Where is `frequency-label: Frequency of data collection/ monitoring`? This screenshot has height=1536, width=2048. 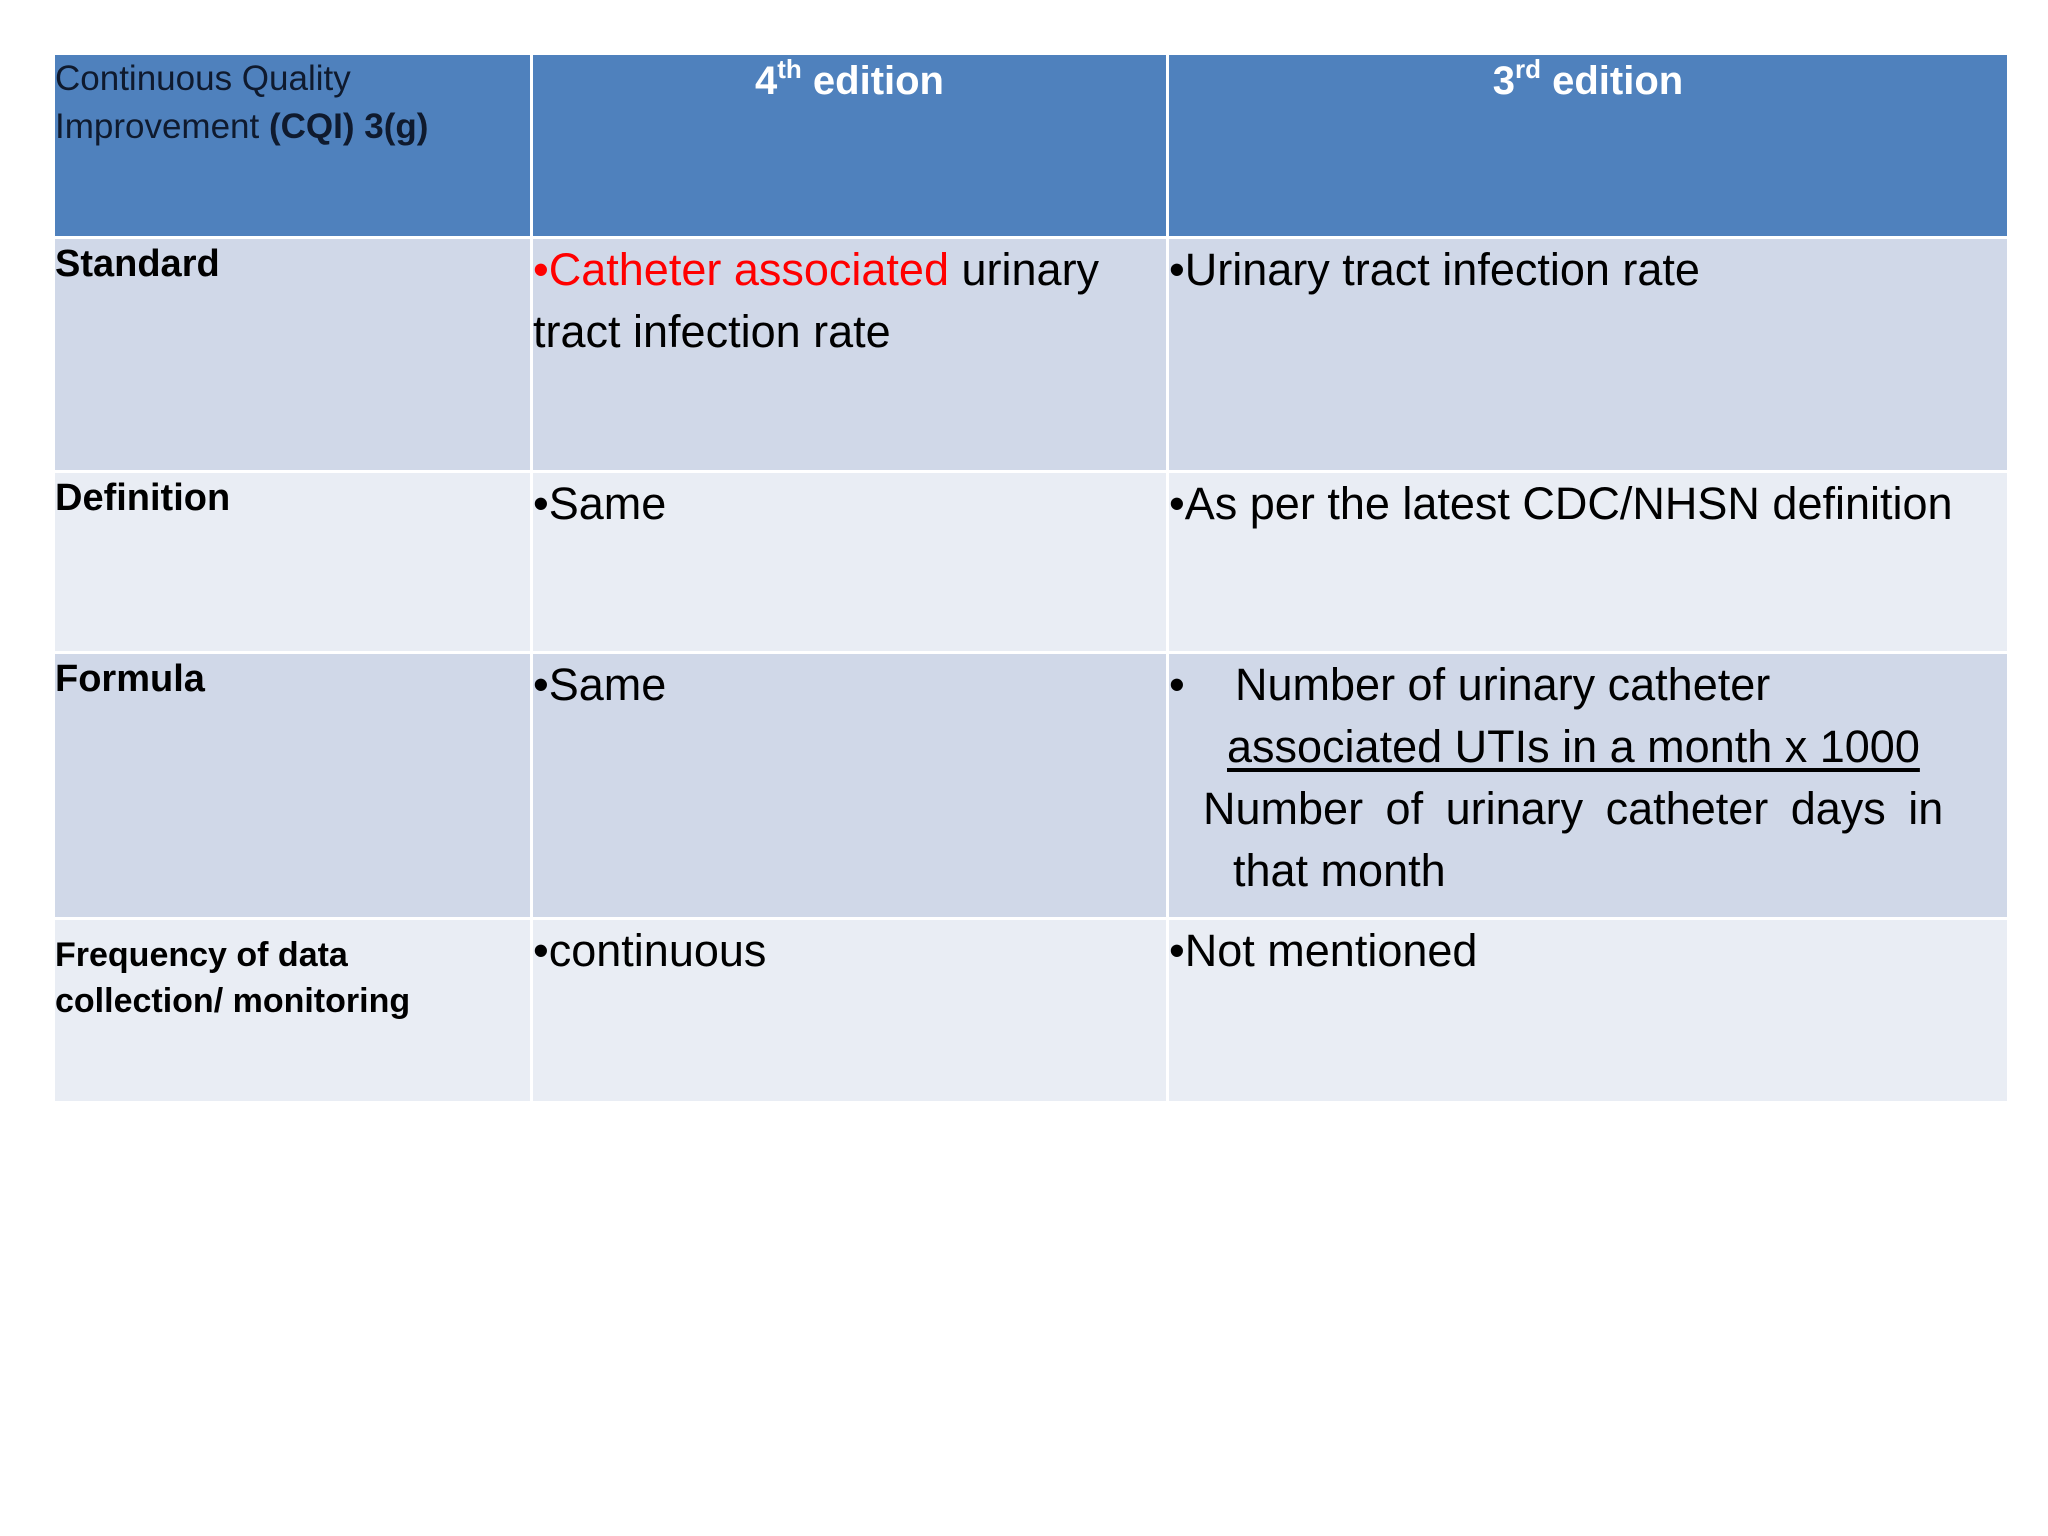 frequency-label: Frequency of data collection/ monitoring is located at coordinates (292, 1010).